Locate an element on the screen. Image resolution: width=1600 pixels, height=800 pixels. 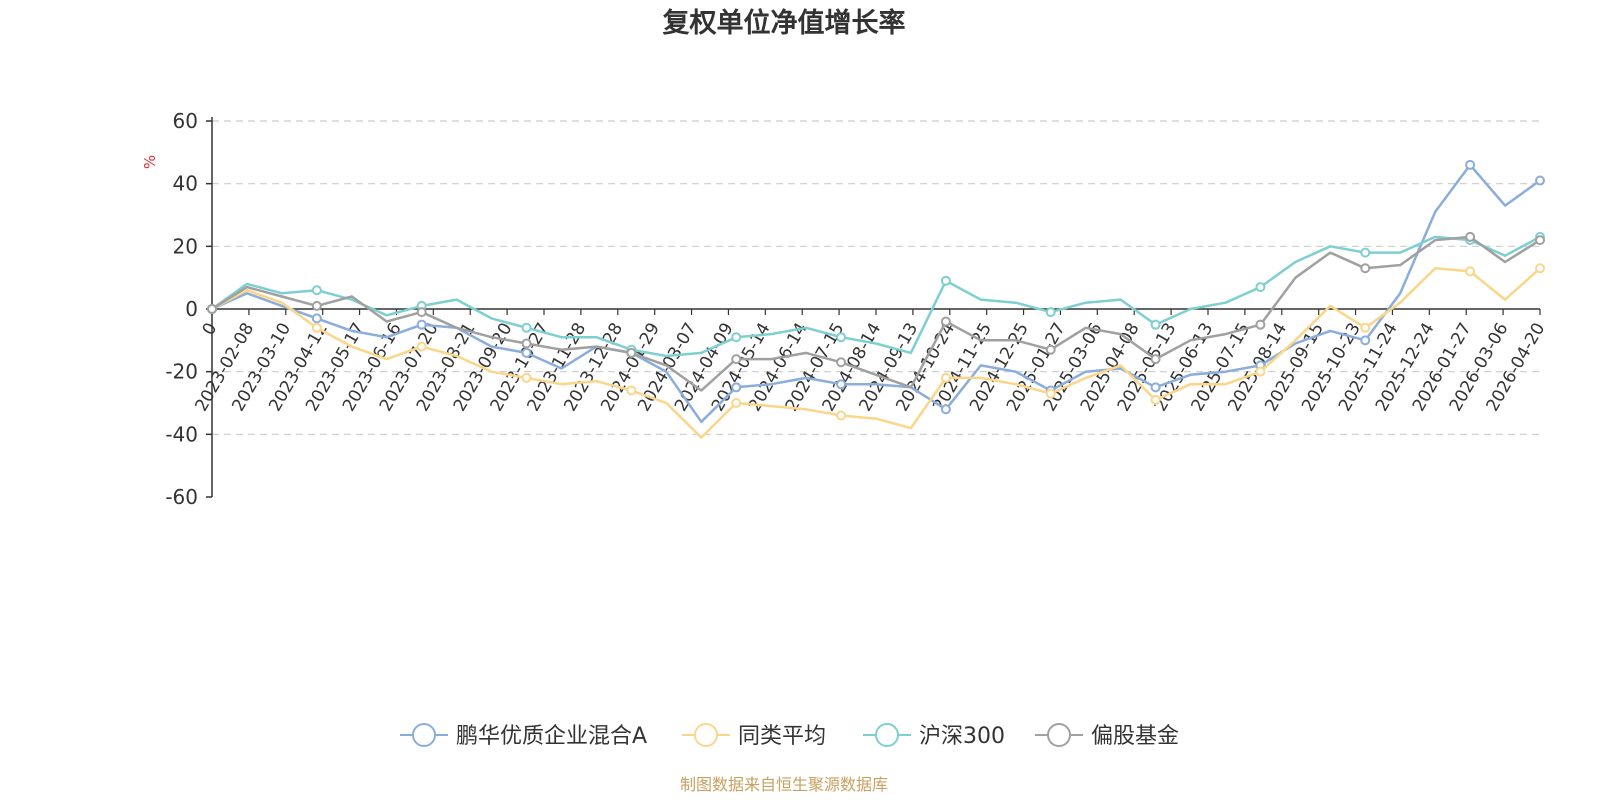
y-tick-label: -20 is located at coordinates (181, 372).